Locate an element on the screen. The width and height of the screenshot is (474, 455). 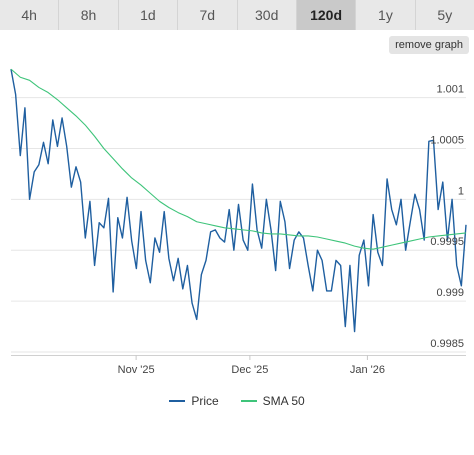
axes is located at coordinates (238, 357).